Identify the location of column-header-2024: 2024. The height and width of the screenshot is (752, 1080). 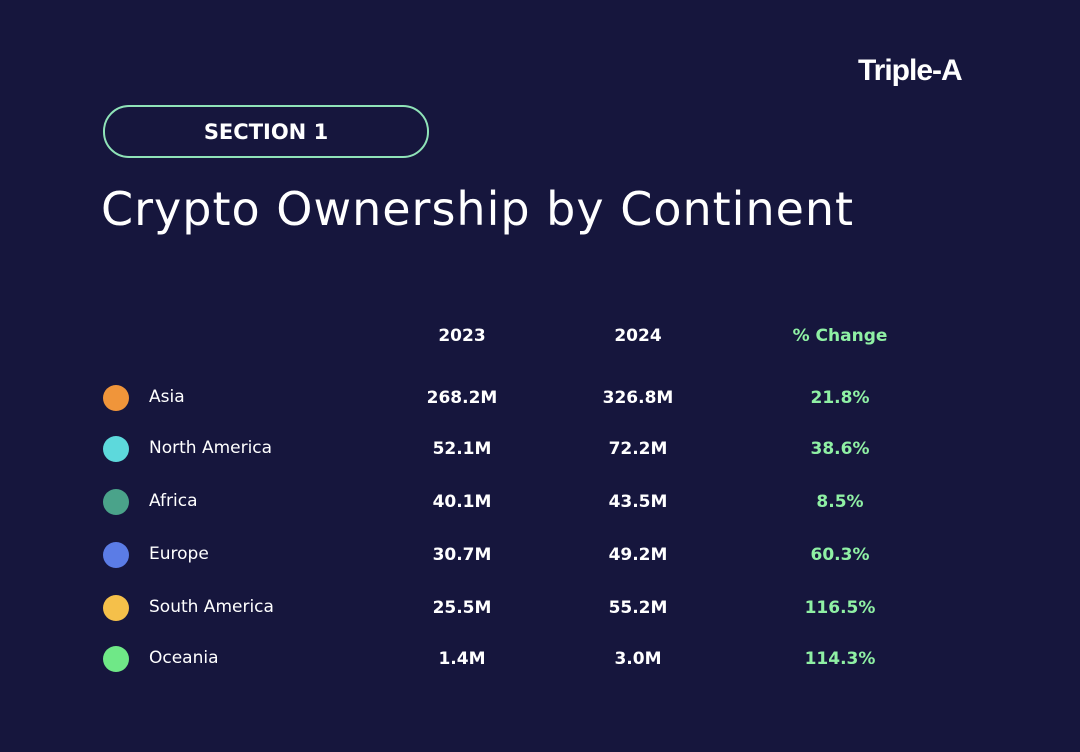
(638, 336).